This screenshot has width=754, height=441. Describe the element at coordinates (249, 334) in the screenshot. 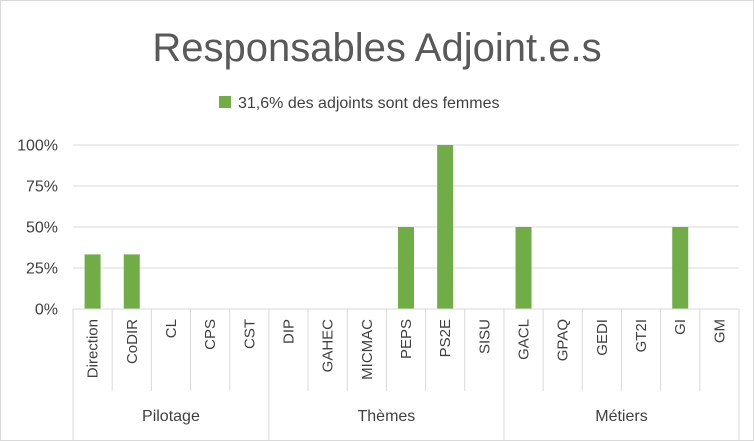

I see `x-tick-label: CST` at that location.